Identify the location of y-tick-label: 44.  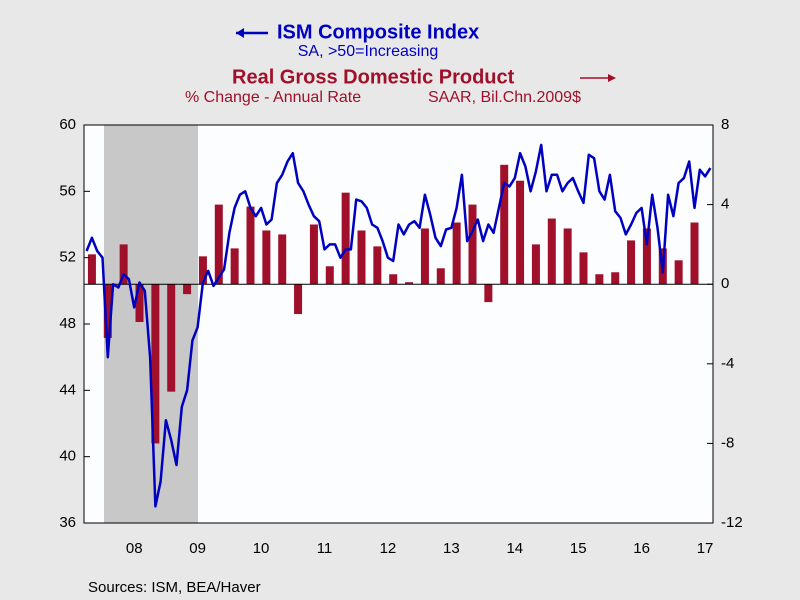
(67, 389).